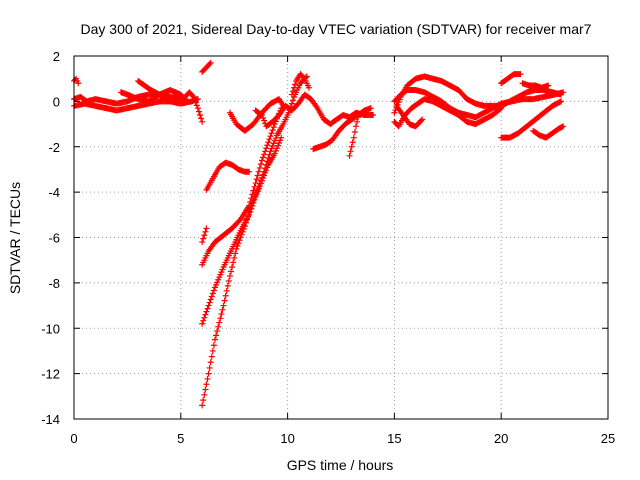 This screenshot has height=480, width=640. Describe the element at coordinates (448, 113) in the screenshot. I see `series-track-t` at that location.